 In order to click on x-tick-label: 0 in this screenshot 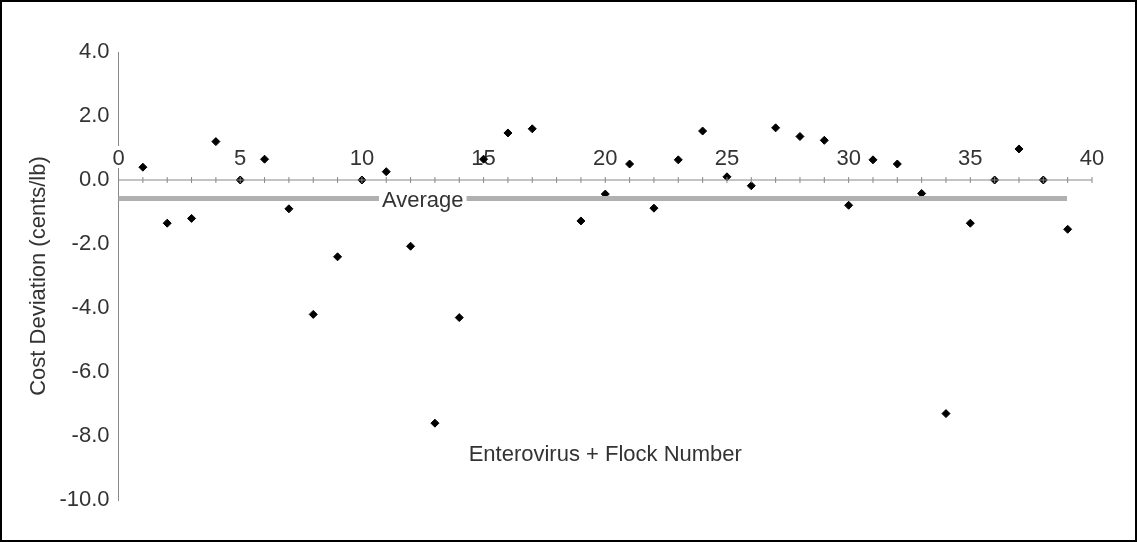, I will do `click(118, 158)`.